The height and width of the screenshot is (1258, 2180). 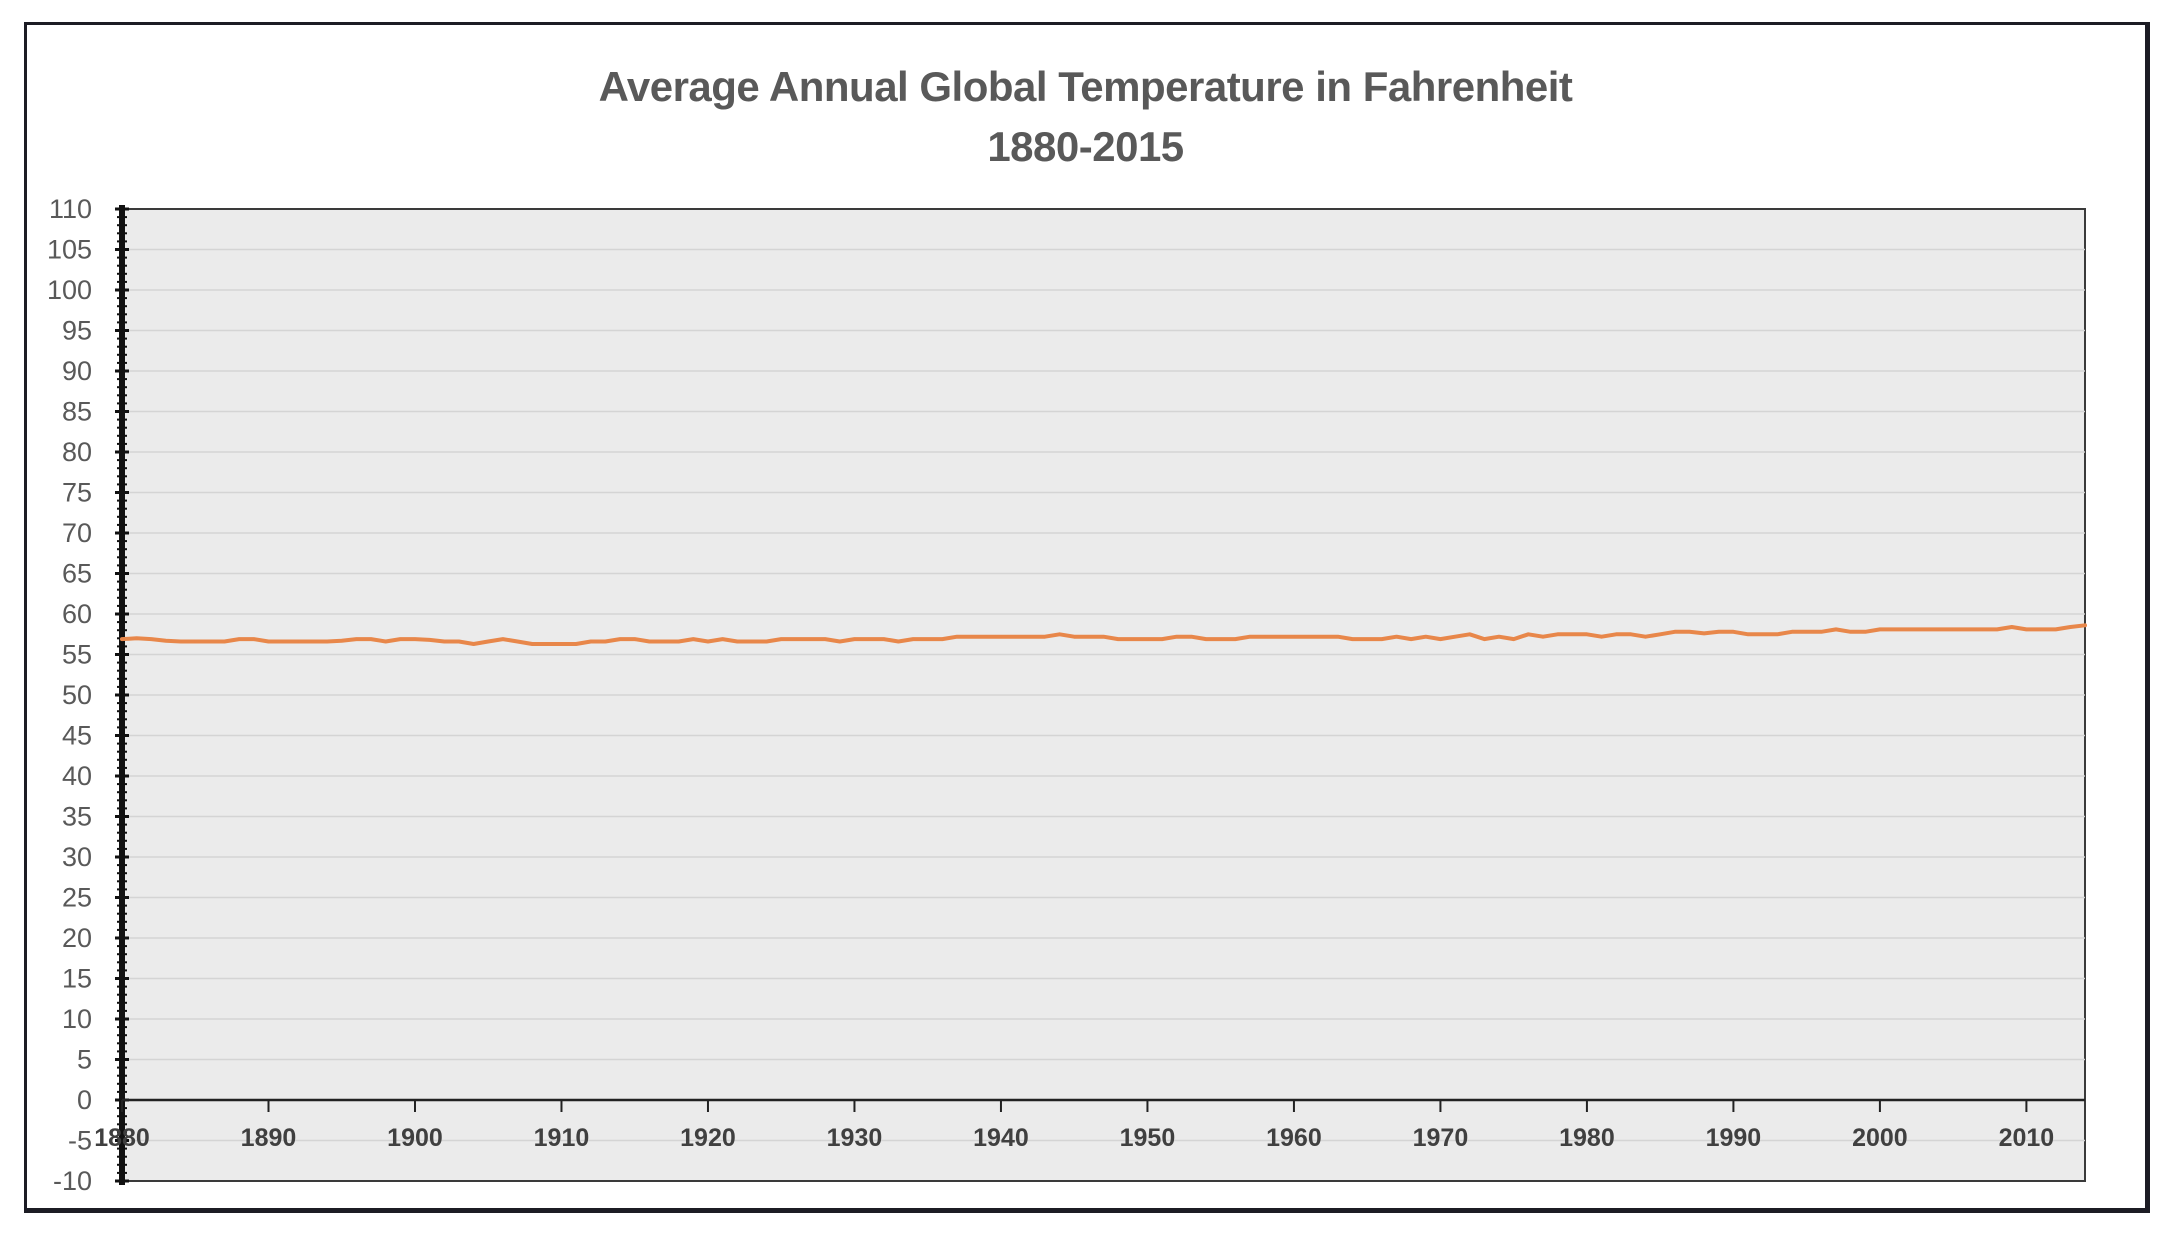 I want to click on x-tick-label: 1900, so click(x=415, y=1138).